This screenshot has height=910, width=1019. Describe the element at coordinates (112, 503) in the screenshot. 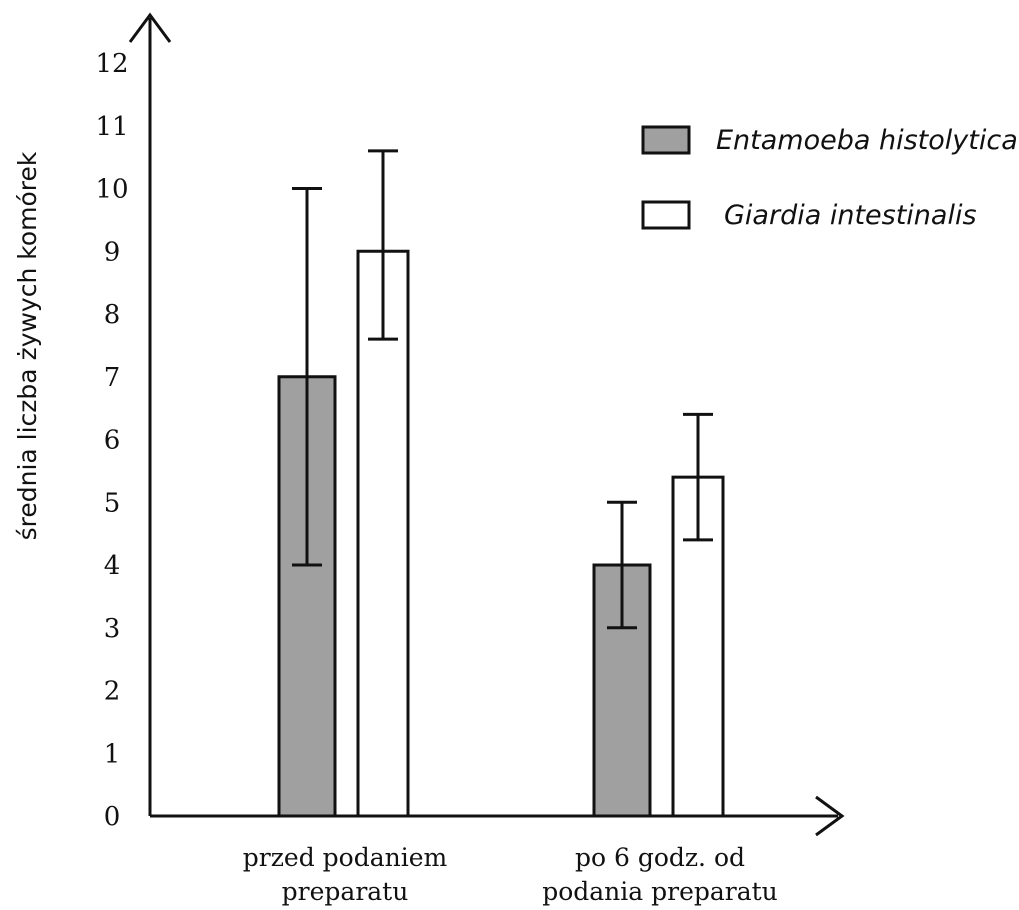

I see `y-tick-label: 5` at that location.